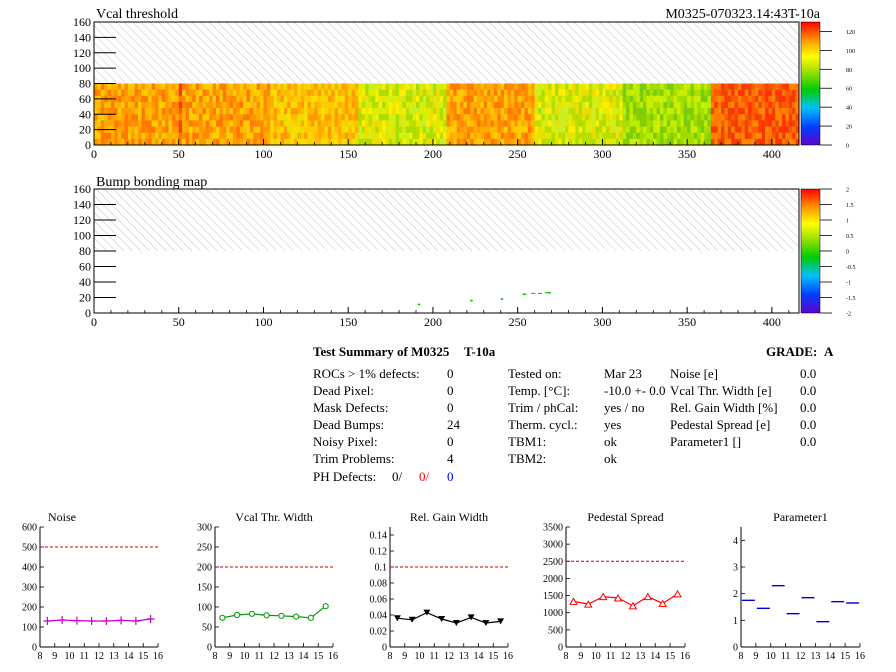  I want to click on summary-label: Trim Problems:, so click(354, 458).